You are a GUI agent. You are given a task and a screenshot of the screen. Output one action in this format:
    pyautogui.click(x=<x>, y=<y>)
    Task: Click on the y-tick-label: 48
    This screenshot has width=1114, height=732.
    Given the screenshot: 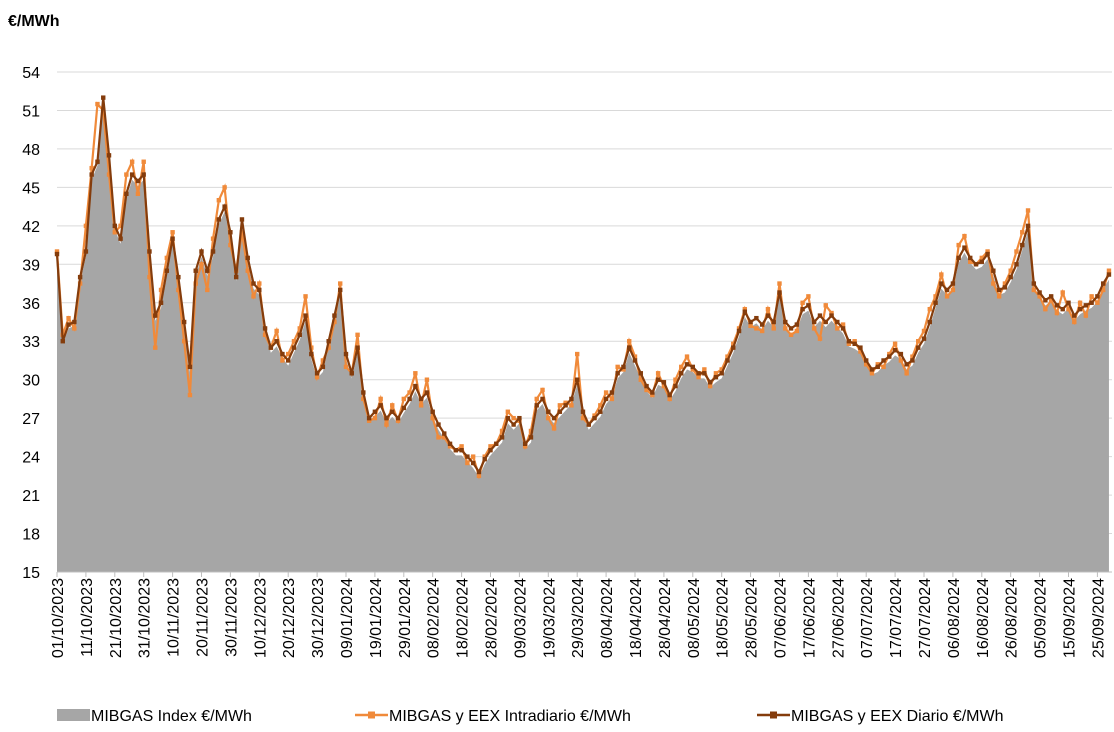 What is the action you would take?
    pyautogui.click(x=31, y=150)
    